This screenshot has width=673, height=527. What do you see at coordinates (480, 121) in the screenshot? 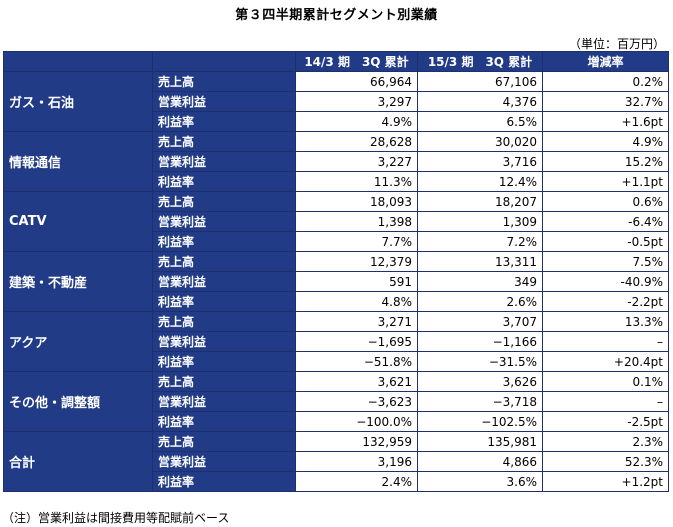
I see `value-fy15-3q: 6.5%` at bounding box center [480, 121].